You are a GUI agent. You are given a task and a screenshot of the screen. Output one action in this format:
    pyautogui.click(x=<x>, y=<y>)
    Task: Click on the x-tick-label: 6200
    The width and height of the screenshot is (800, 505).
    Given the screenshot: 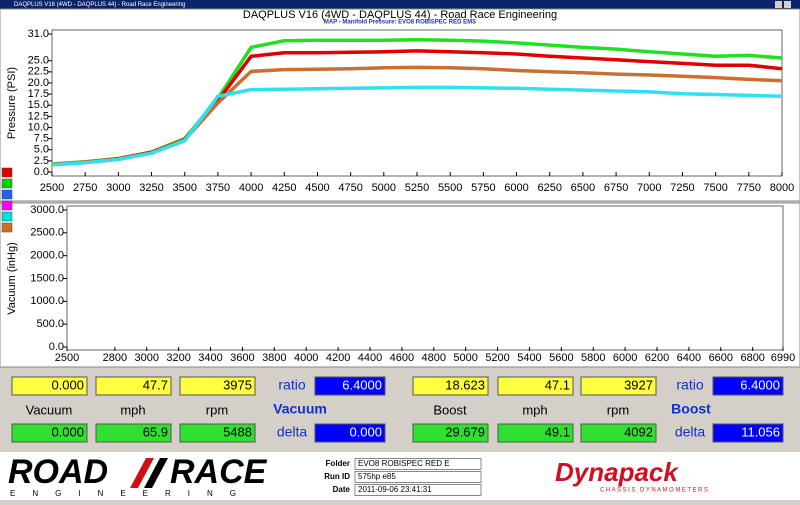 What is the action you would take?
    pyautogui.click(x=657, y=358)
    